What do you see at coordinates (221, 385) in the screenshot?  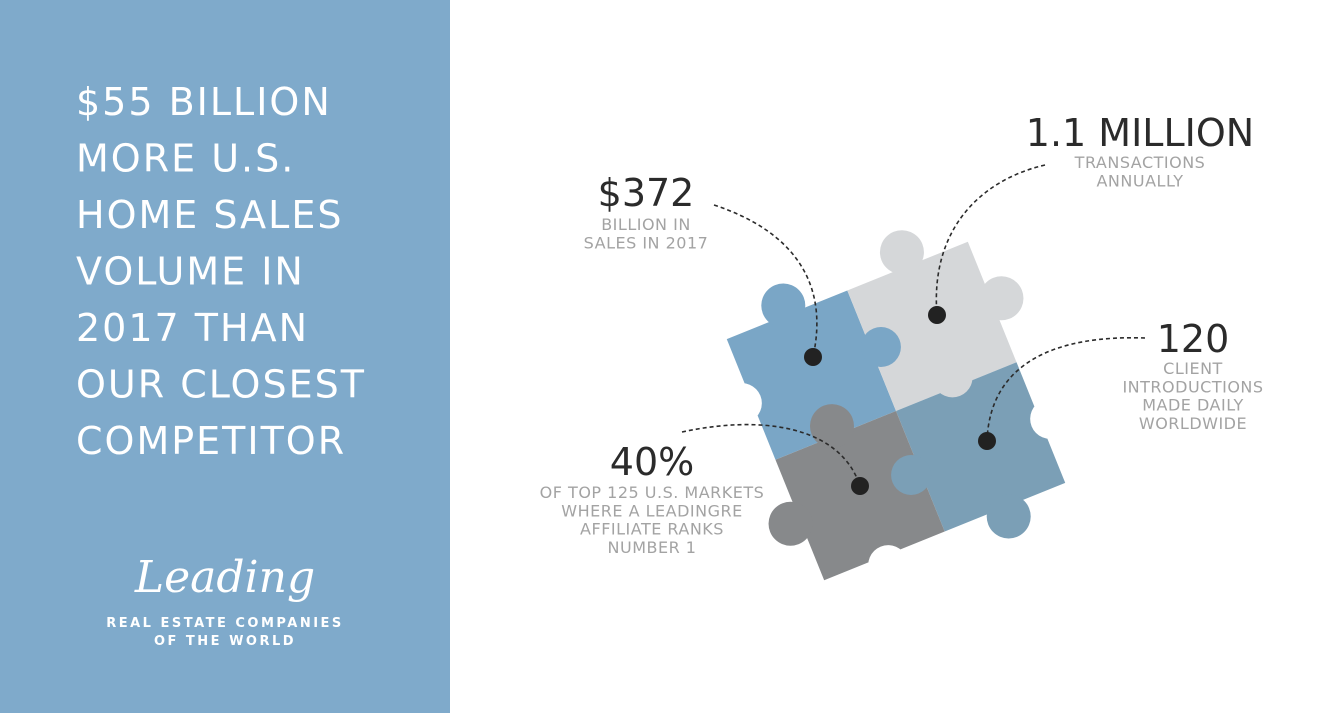 I see `headline-line: OUR CLOSEST` at bounding box center [221, 385].